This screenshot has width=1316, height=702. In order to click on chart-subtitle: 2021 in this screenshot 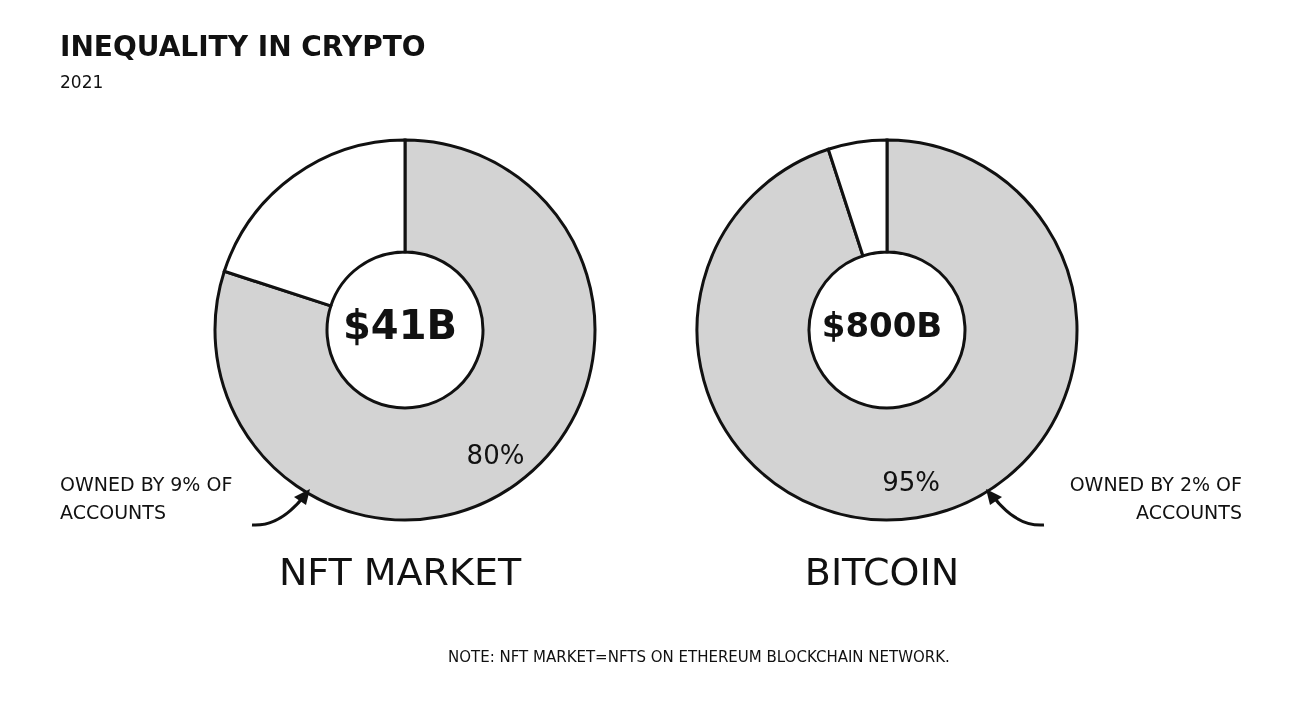, I will do `click(82, 82)`.